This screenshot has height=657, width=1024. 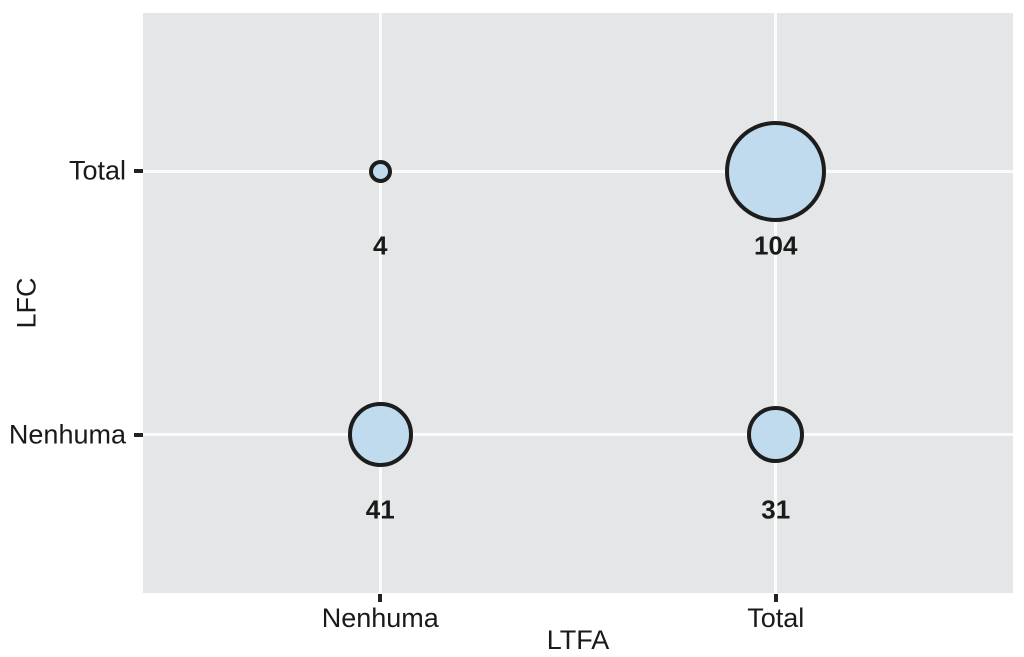 What do you see at coordinates (578, 640) in the screenshot?
I see `x-axis-title: LTFA` at bounding box center [578, 640].